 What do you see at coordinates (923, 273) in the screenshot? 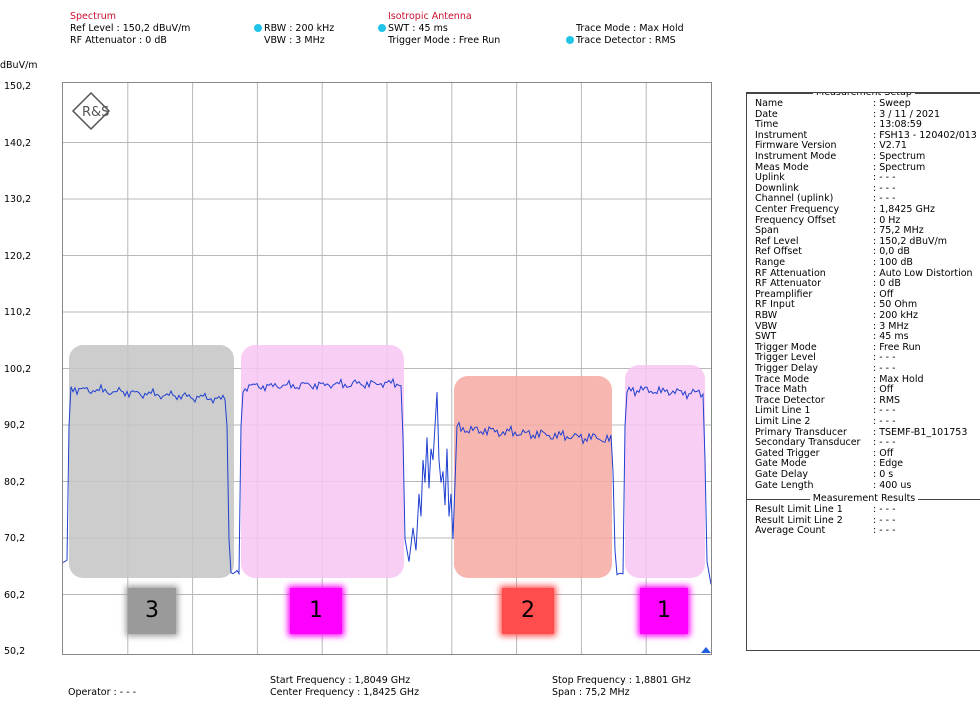
I see `setup-value: : Auto Low Distortion` at bounding box center [923, 273].